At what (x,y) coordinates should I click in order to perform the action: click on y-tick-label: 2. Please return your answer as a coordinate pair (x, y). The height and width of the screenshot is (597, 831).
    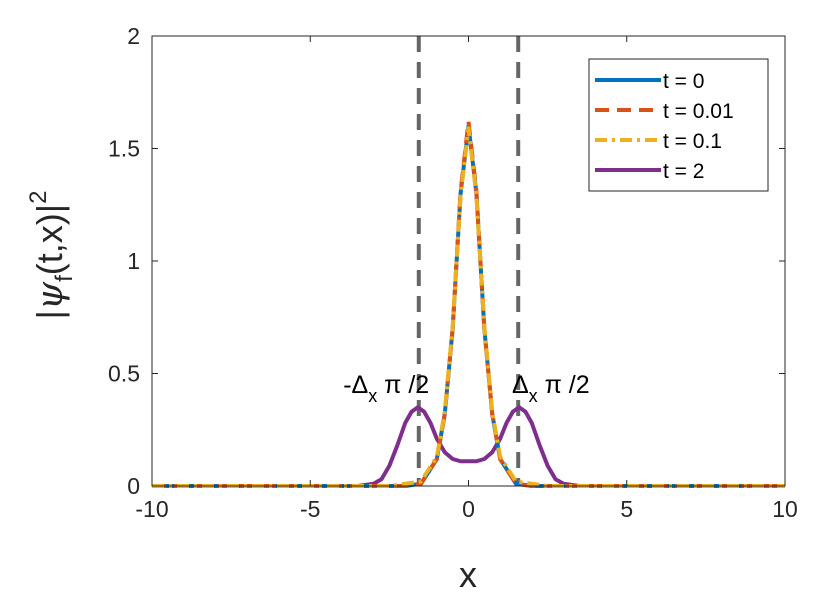
    Looking at the image, I should click on (133, 36).